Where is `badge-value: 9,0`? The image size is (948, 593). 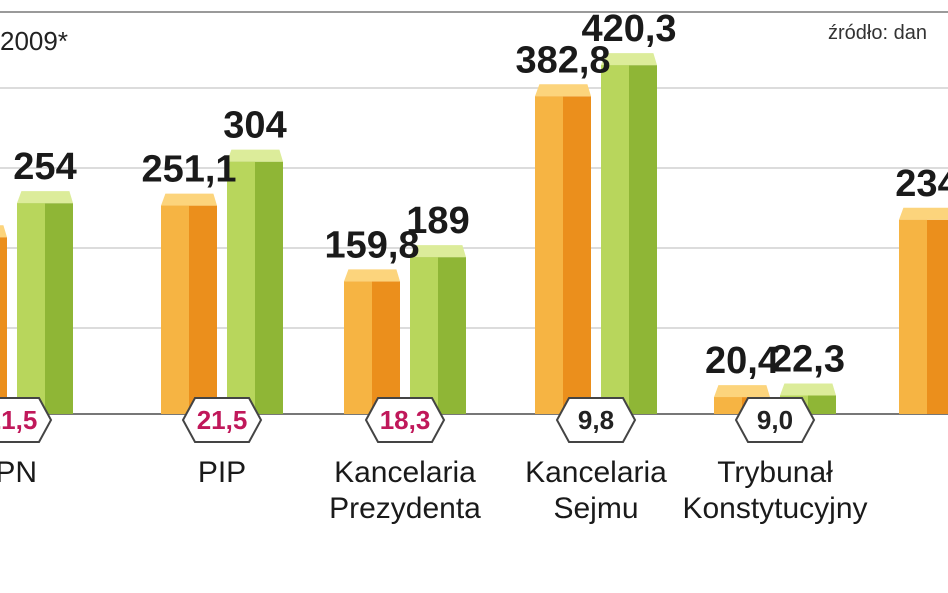 badge-value: 9,0 is located at coordinates (775, 420).